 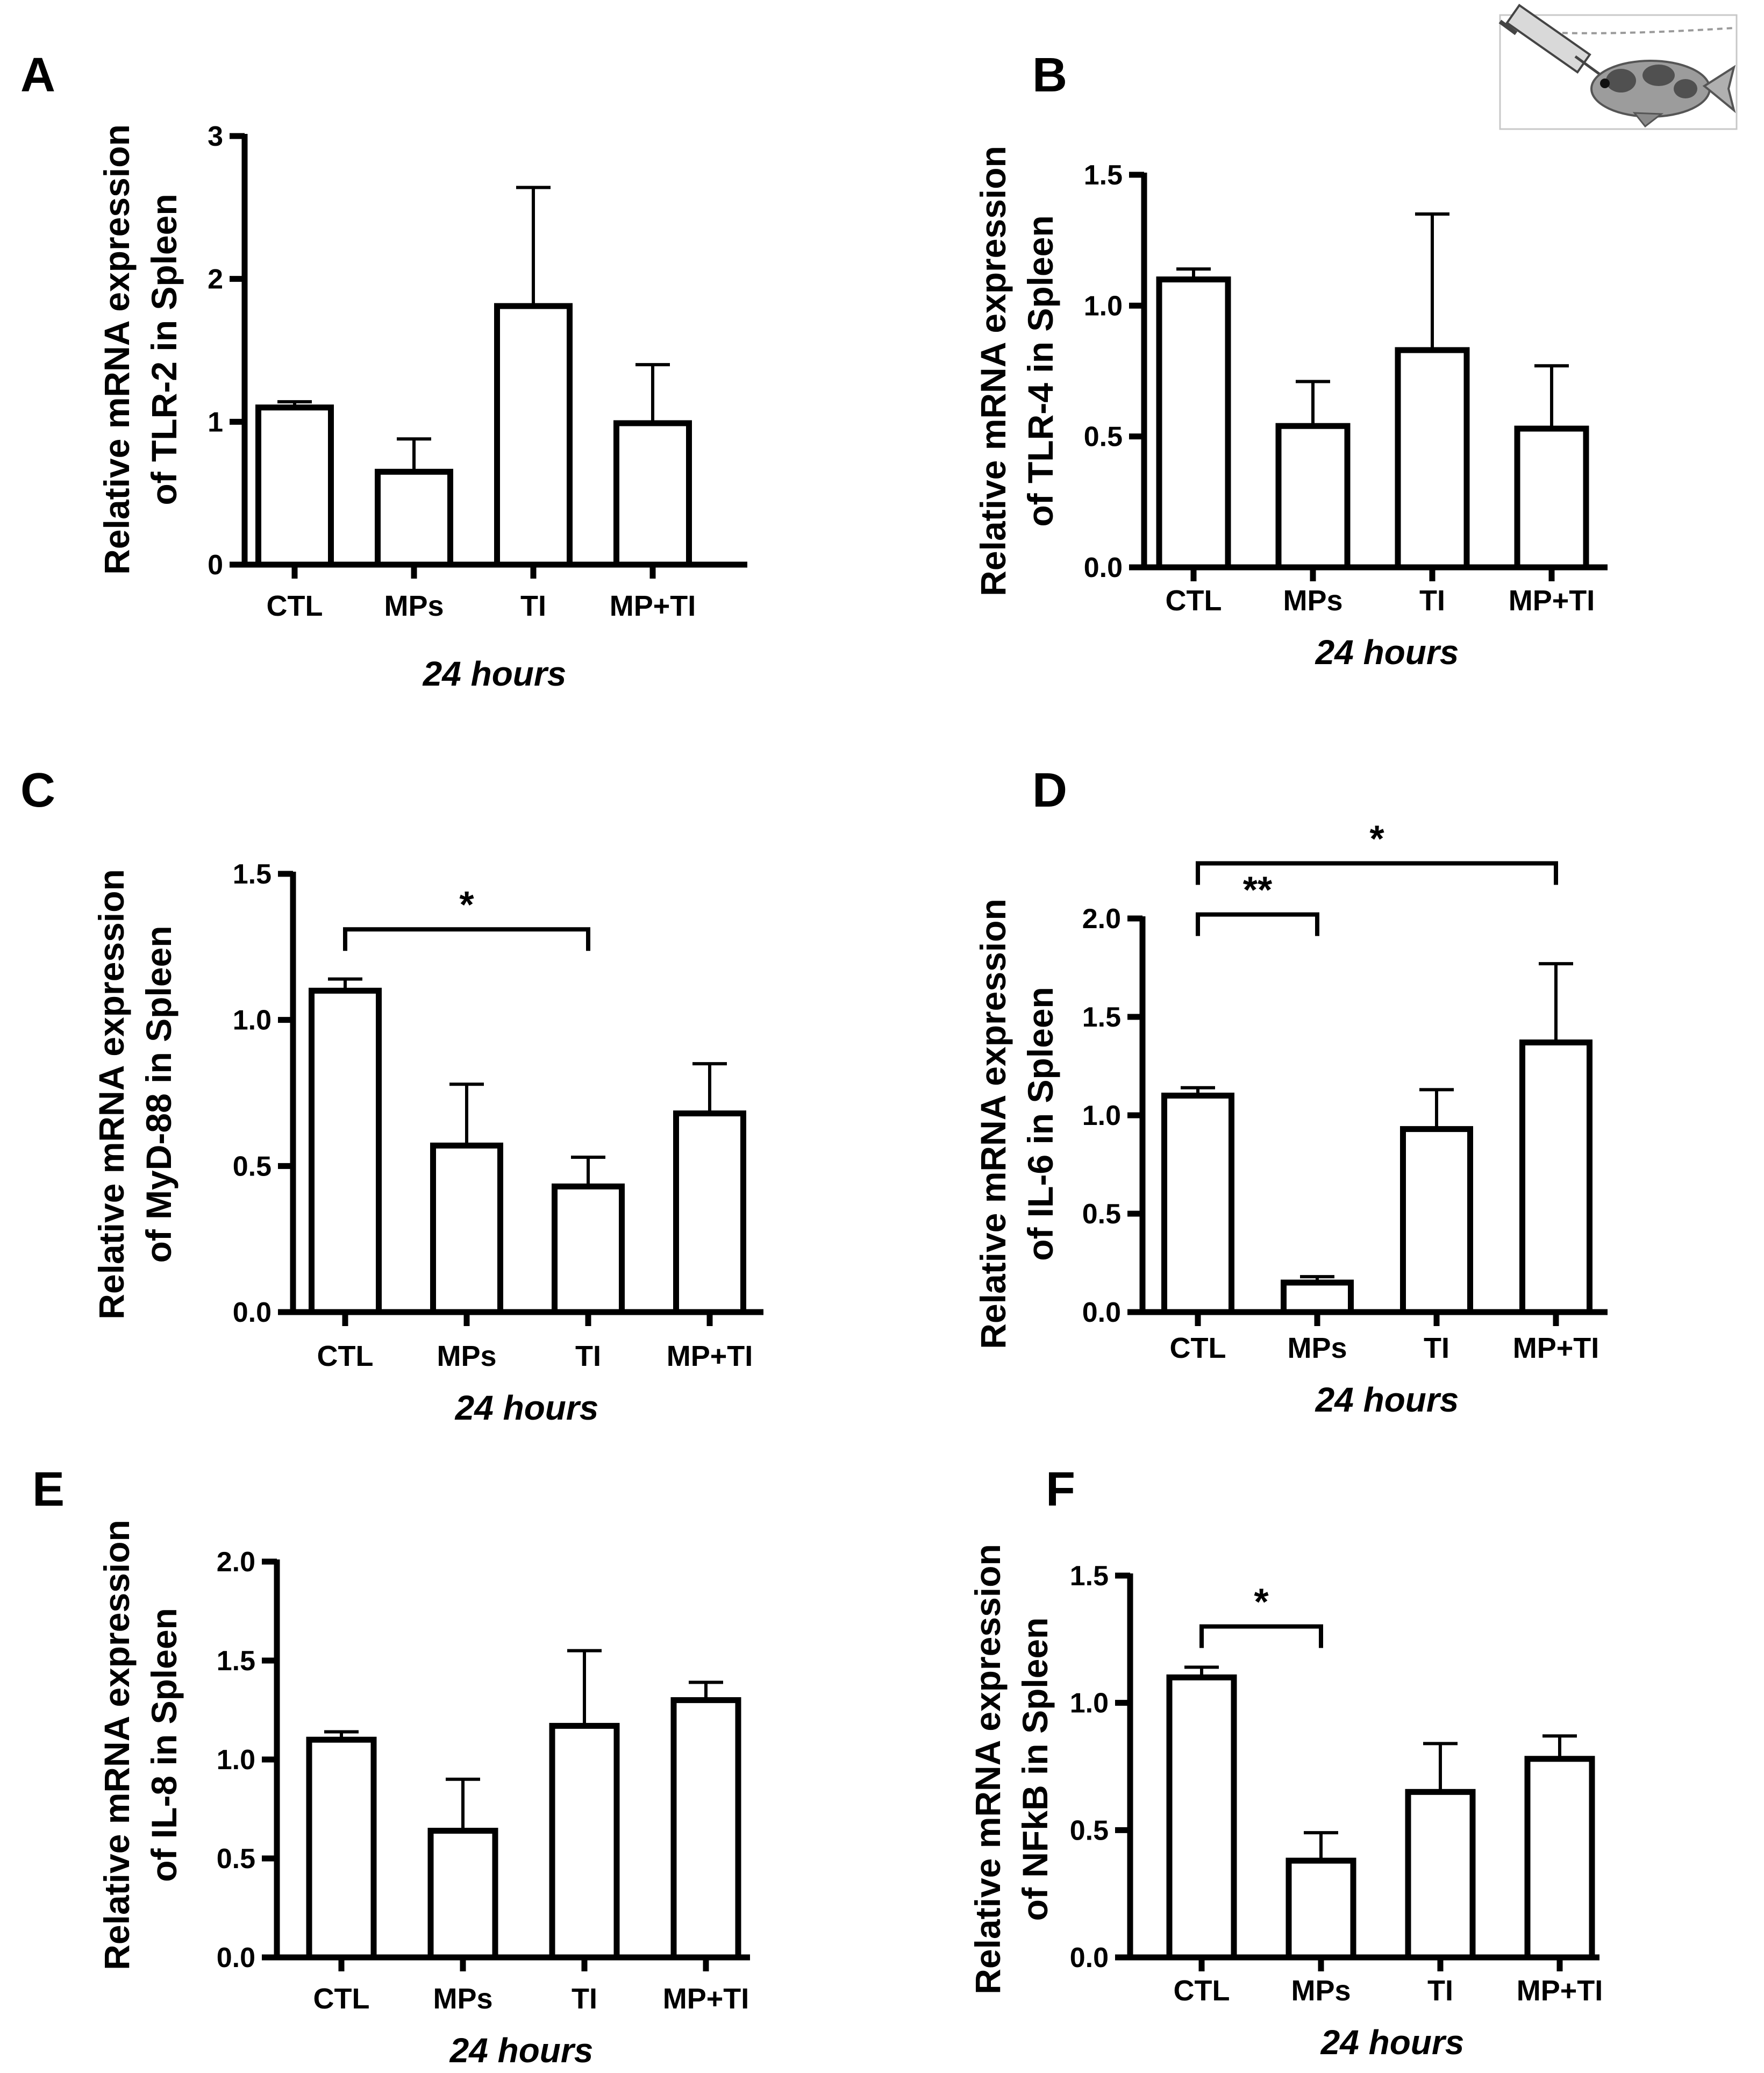 What do you see at coordinates (1061, 1489) in the screenshot?
I see `panel-letter: F` at bounding box center [1061, 1489].